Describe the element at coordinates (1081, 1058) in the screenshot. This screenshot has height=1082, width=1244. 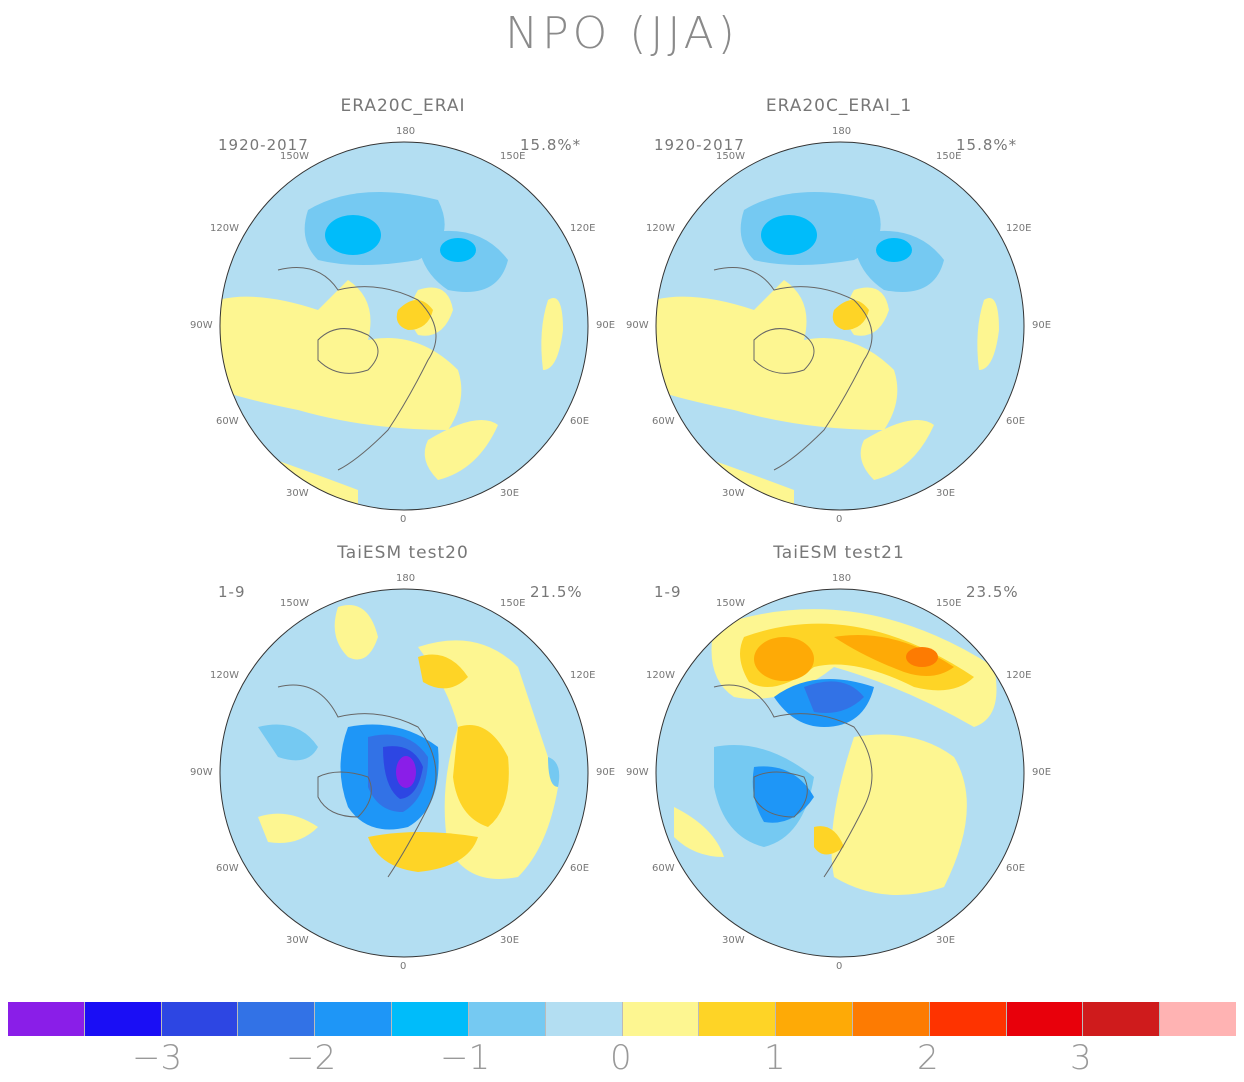
I see `colorbar-label: 3` at that location.